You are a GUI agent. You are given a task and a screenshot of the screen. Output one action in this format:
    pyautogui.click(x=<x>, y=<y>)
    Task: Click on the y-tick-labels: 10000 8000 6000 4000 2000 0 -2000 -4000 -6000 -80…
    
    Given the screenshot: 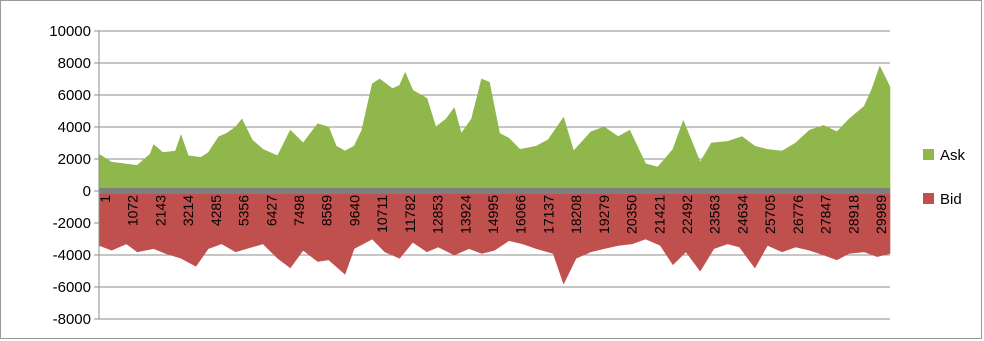 What is the action you would take?
    pyautogui.click(x=70, y=175)
    